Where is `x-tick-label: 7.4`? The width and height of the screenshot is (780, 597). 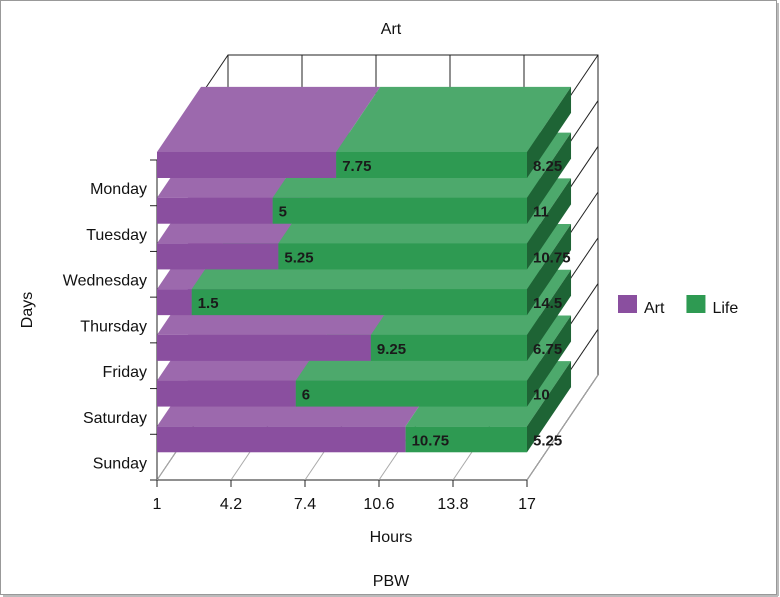 x-tick-label: 7.4 is located at coordinates (305, 504).